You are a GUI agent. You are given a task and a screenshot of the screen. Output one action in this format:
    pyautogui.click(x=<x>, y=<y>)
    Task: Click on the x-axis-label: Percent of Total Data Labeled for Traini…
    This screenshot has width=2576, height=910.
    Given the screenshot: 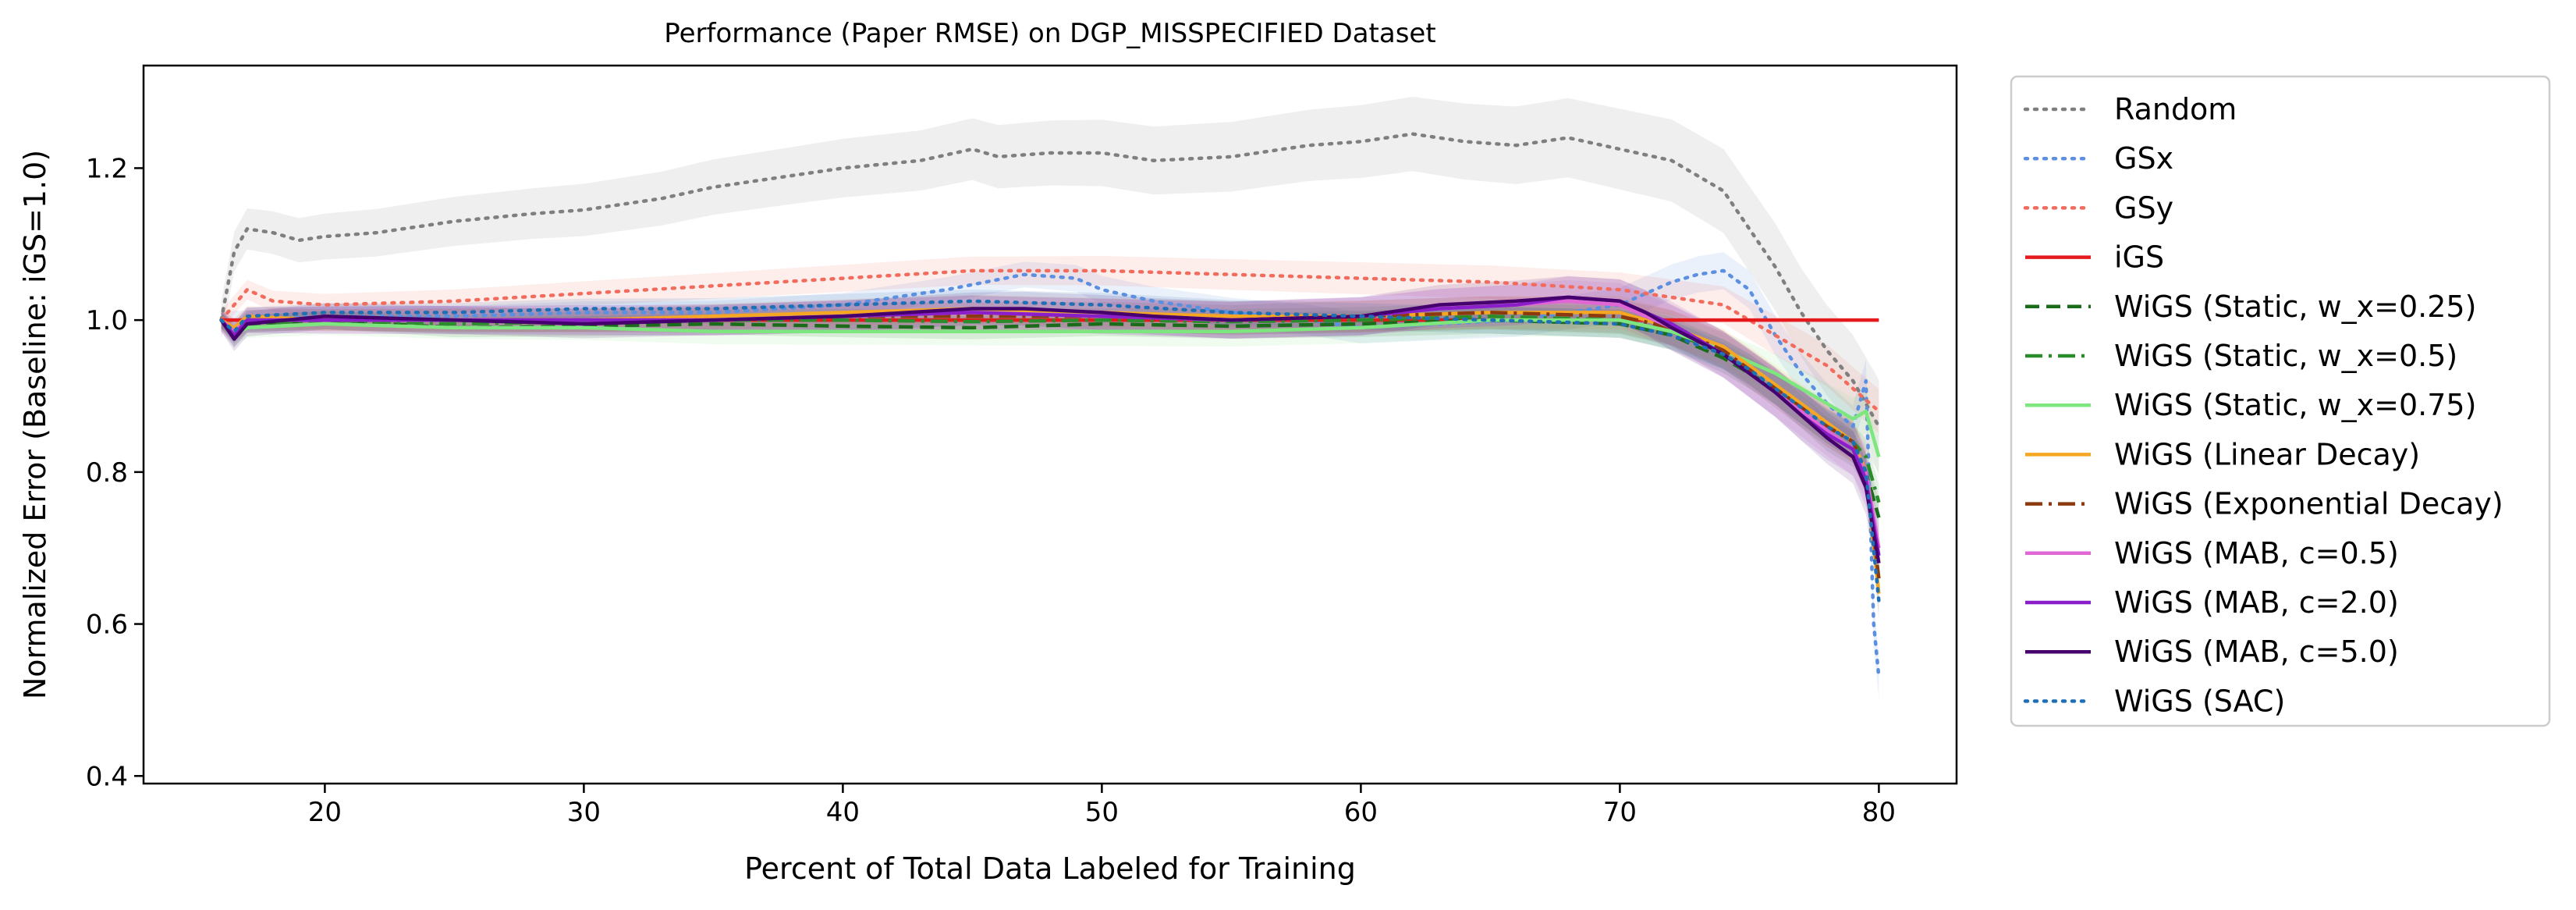 What is the action you would take?
    pyautogui.click(x=1050, y=868)
    